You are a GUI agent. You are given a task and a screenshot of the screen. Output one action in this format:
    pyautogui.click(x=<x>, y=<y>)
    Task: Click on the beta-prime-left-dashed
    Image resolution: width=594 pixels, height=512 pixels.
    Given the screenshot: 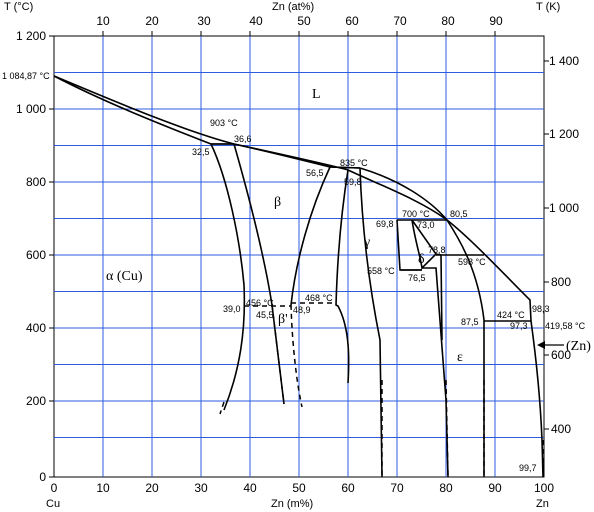 What is the action you would take?
    pyautogui.click(x=278, y=354)
    